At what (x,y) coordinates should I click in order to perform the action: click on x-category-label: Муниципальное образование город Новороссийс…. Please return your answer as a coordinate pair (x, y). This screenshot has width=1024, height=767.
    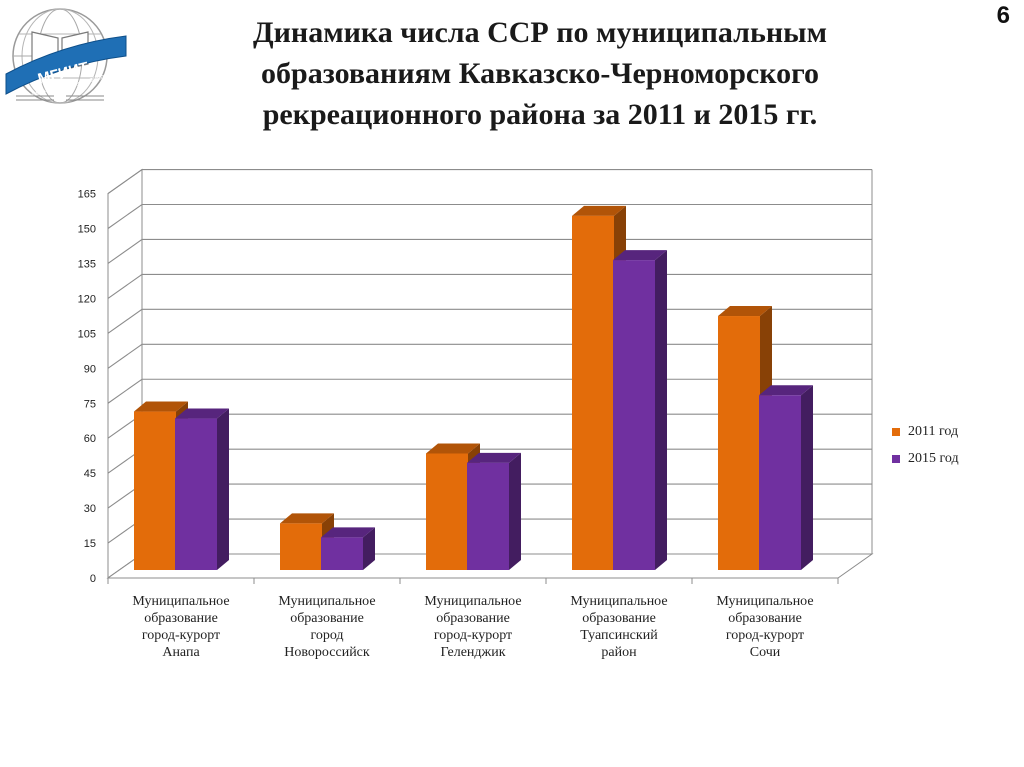
    Looking at the image, I should click on (326, 627).